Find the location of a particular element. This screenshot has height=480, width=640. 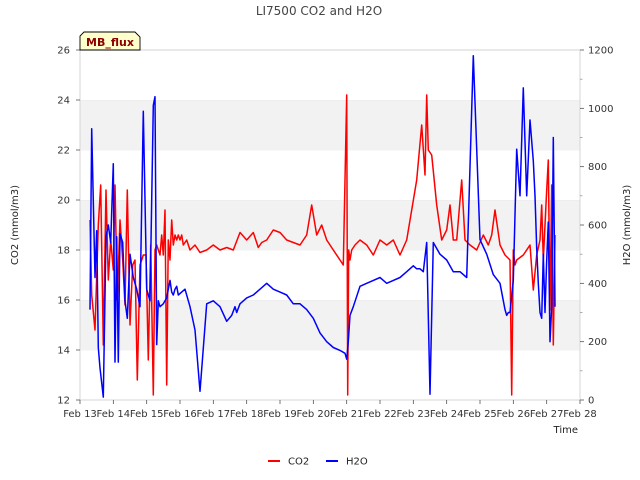

x-tick-label: Feb 14 is located at coordinates (114, 414).